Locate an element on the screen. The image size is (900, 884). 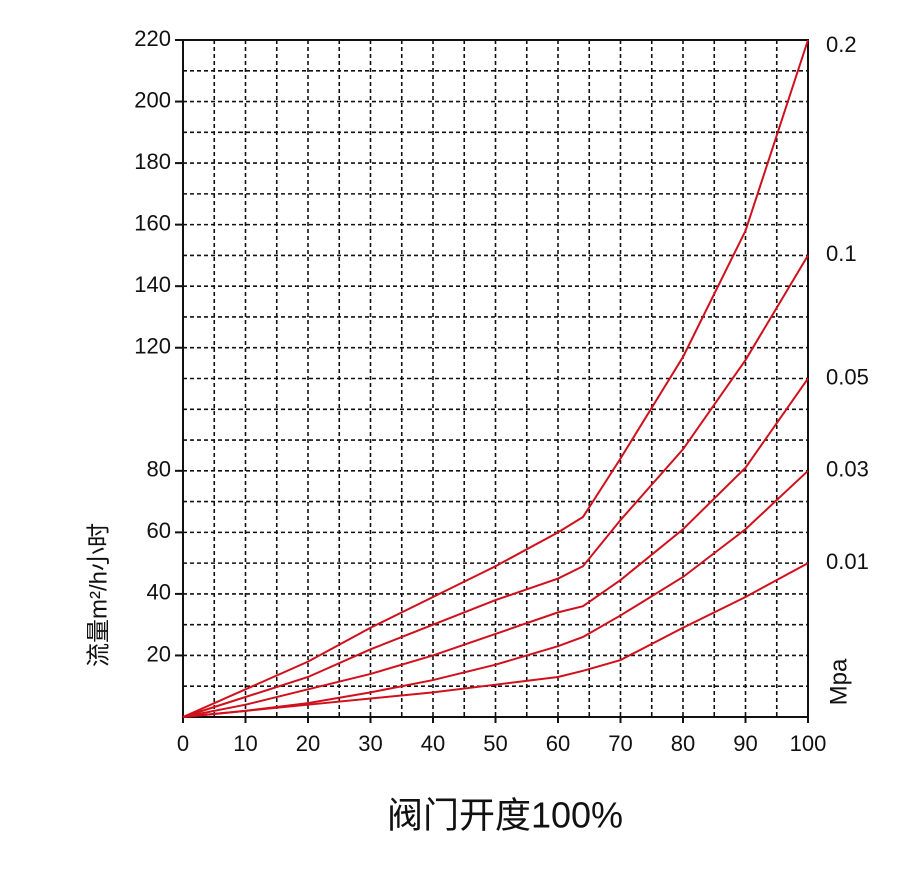
y-tick-label: 160 is located at coordinates (152, 222).